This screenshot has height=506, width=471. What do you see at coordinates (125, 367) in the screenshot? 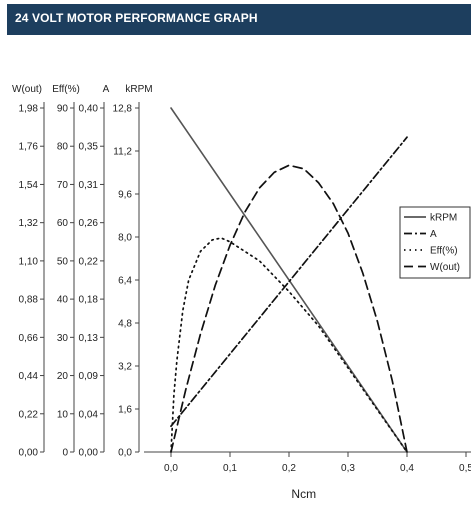
I see `y-tick-label-krpm: 3,2` at bounding box center [125, 367].